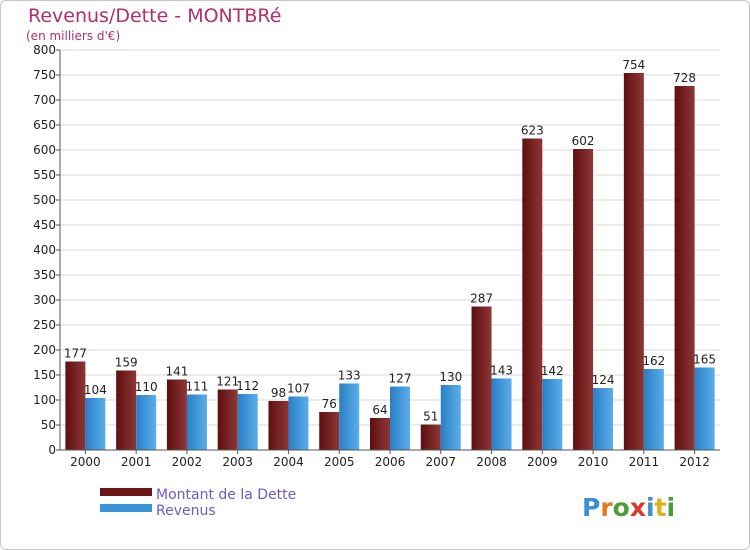  I want to click on legend-label-revenus: Revenus, so click(186, 511).